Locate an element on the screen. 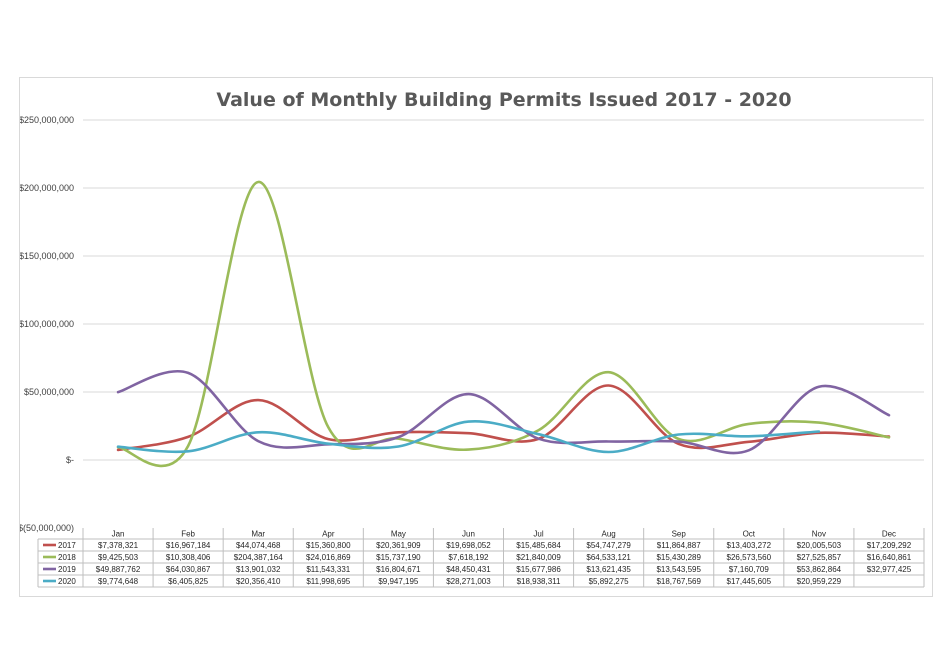 This screenshot has height=671, width=951. data-label: $10,308,406 is located at coordinates (188, 557).